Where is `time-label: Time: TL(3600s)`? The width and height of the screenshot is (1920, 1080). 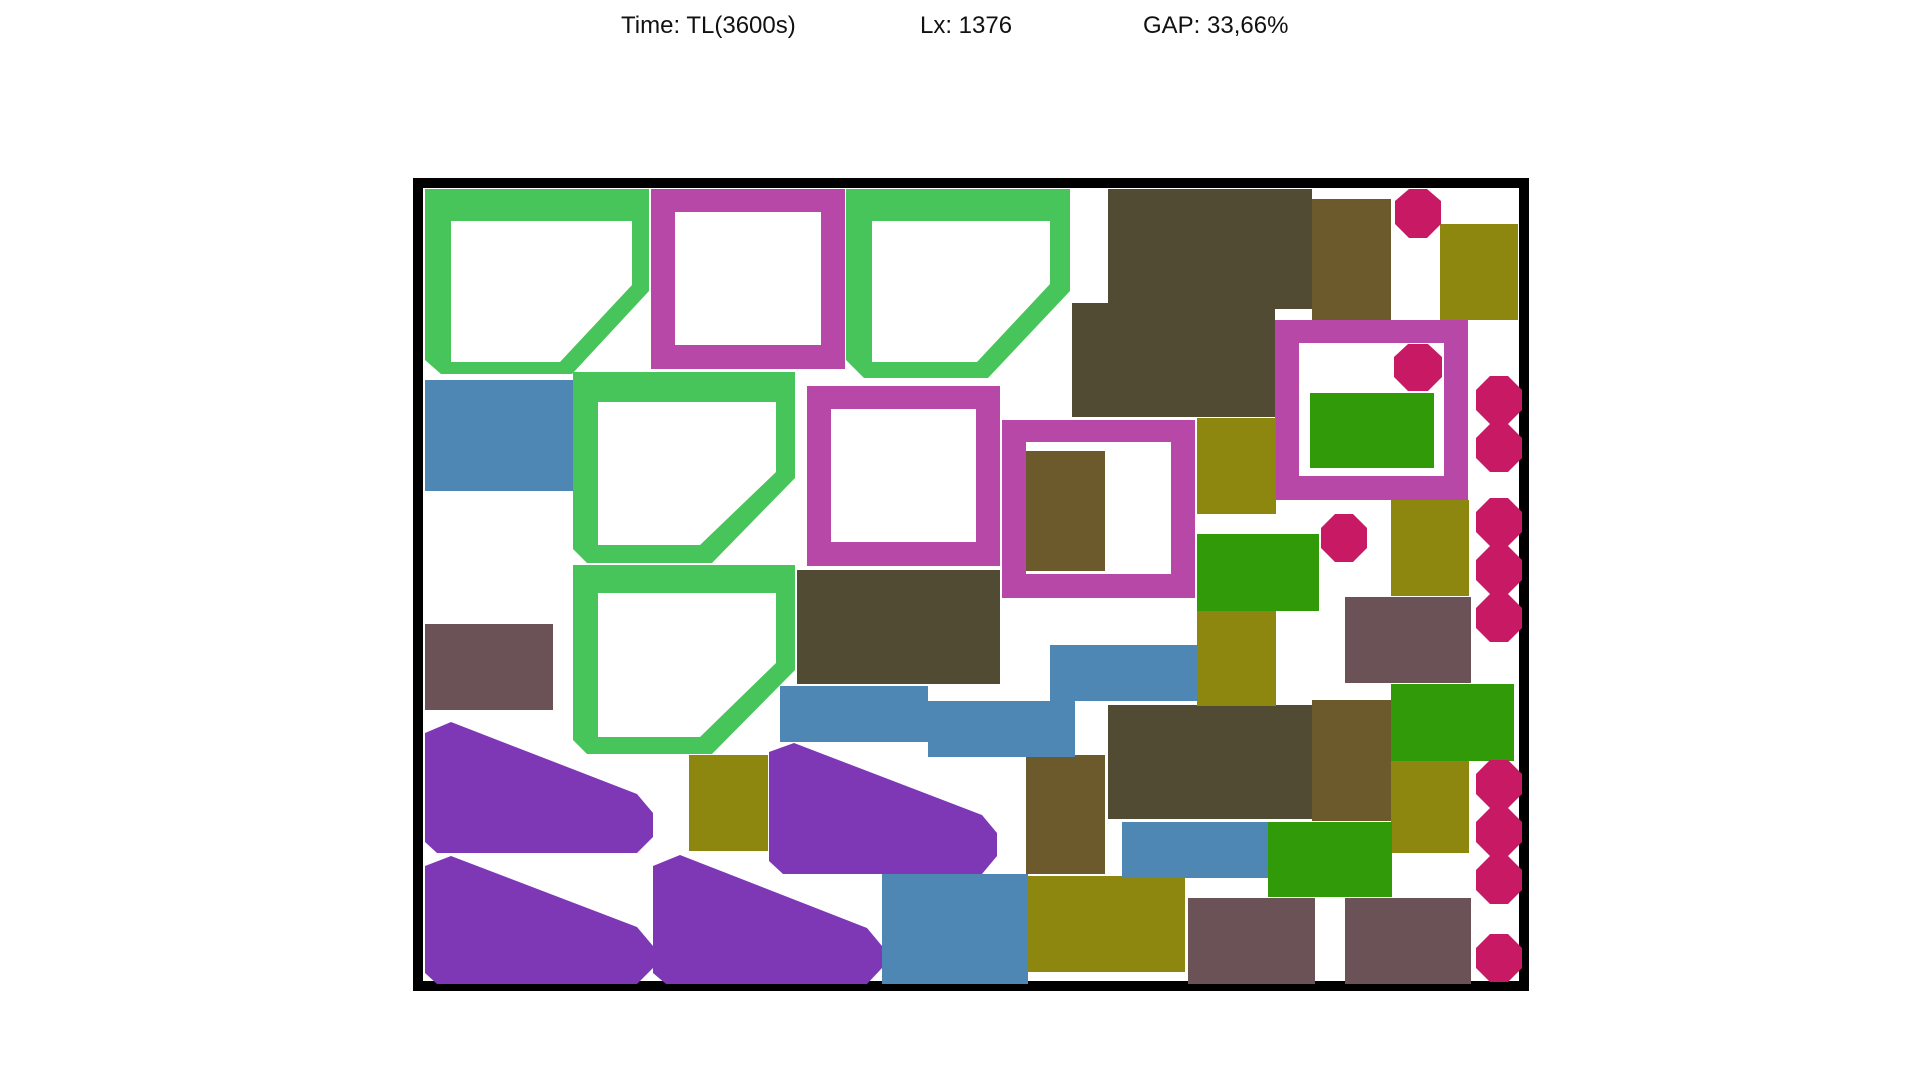 time-label: Time: TL(3600s) is located at coordinates (708, 25).